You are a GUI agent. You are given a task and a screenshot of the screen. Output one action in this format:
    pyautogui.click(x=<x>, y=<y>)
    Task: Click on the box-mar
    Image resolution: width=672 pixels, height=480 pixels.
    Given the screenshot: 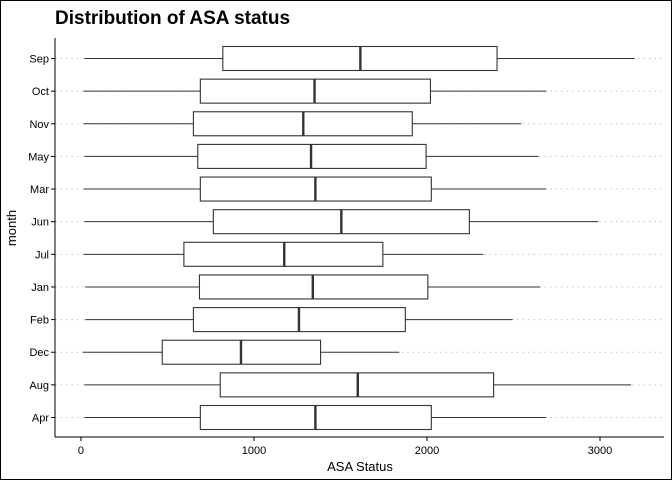 What is the action you would take?
    pyautogui.click(x=315, y=189)
    